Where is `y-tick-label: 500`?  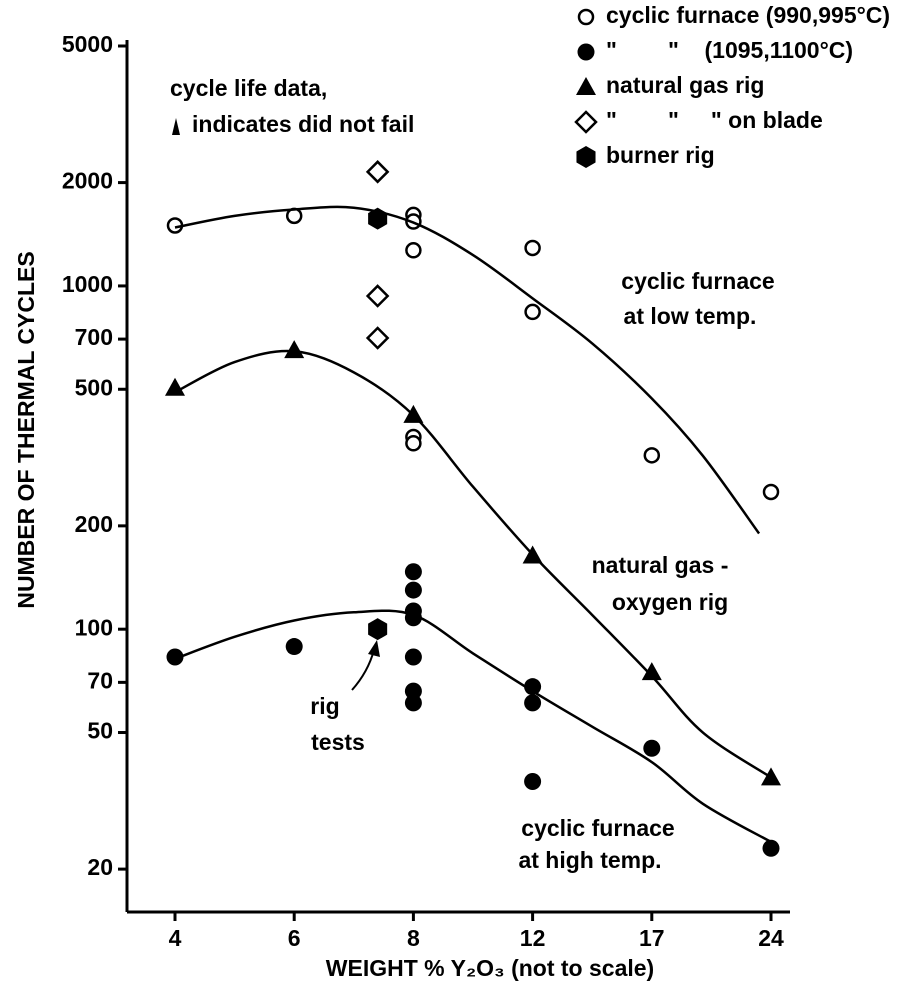
y-tick-label: 500 is located at coordinates (94, 387).